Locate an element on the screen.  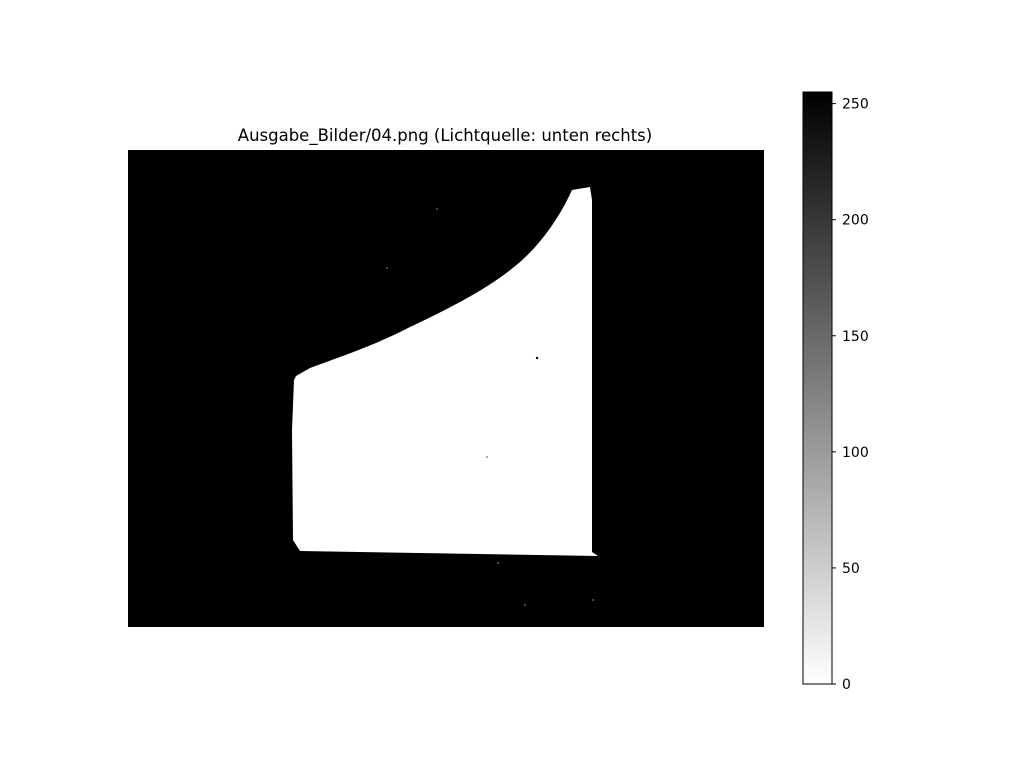
colorbar-tick-label: 0 is located at coordinates (846, 685).